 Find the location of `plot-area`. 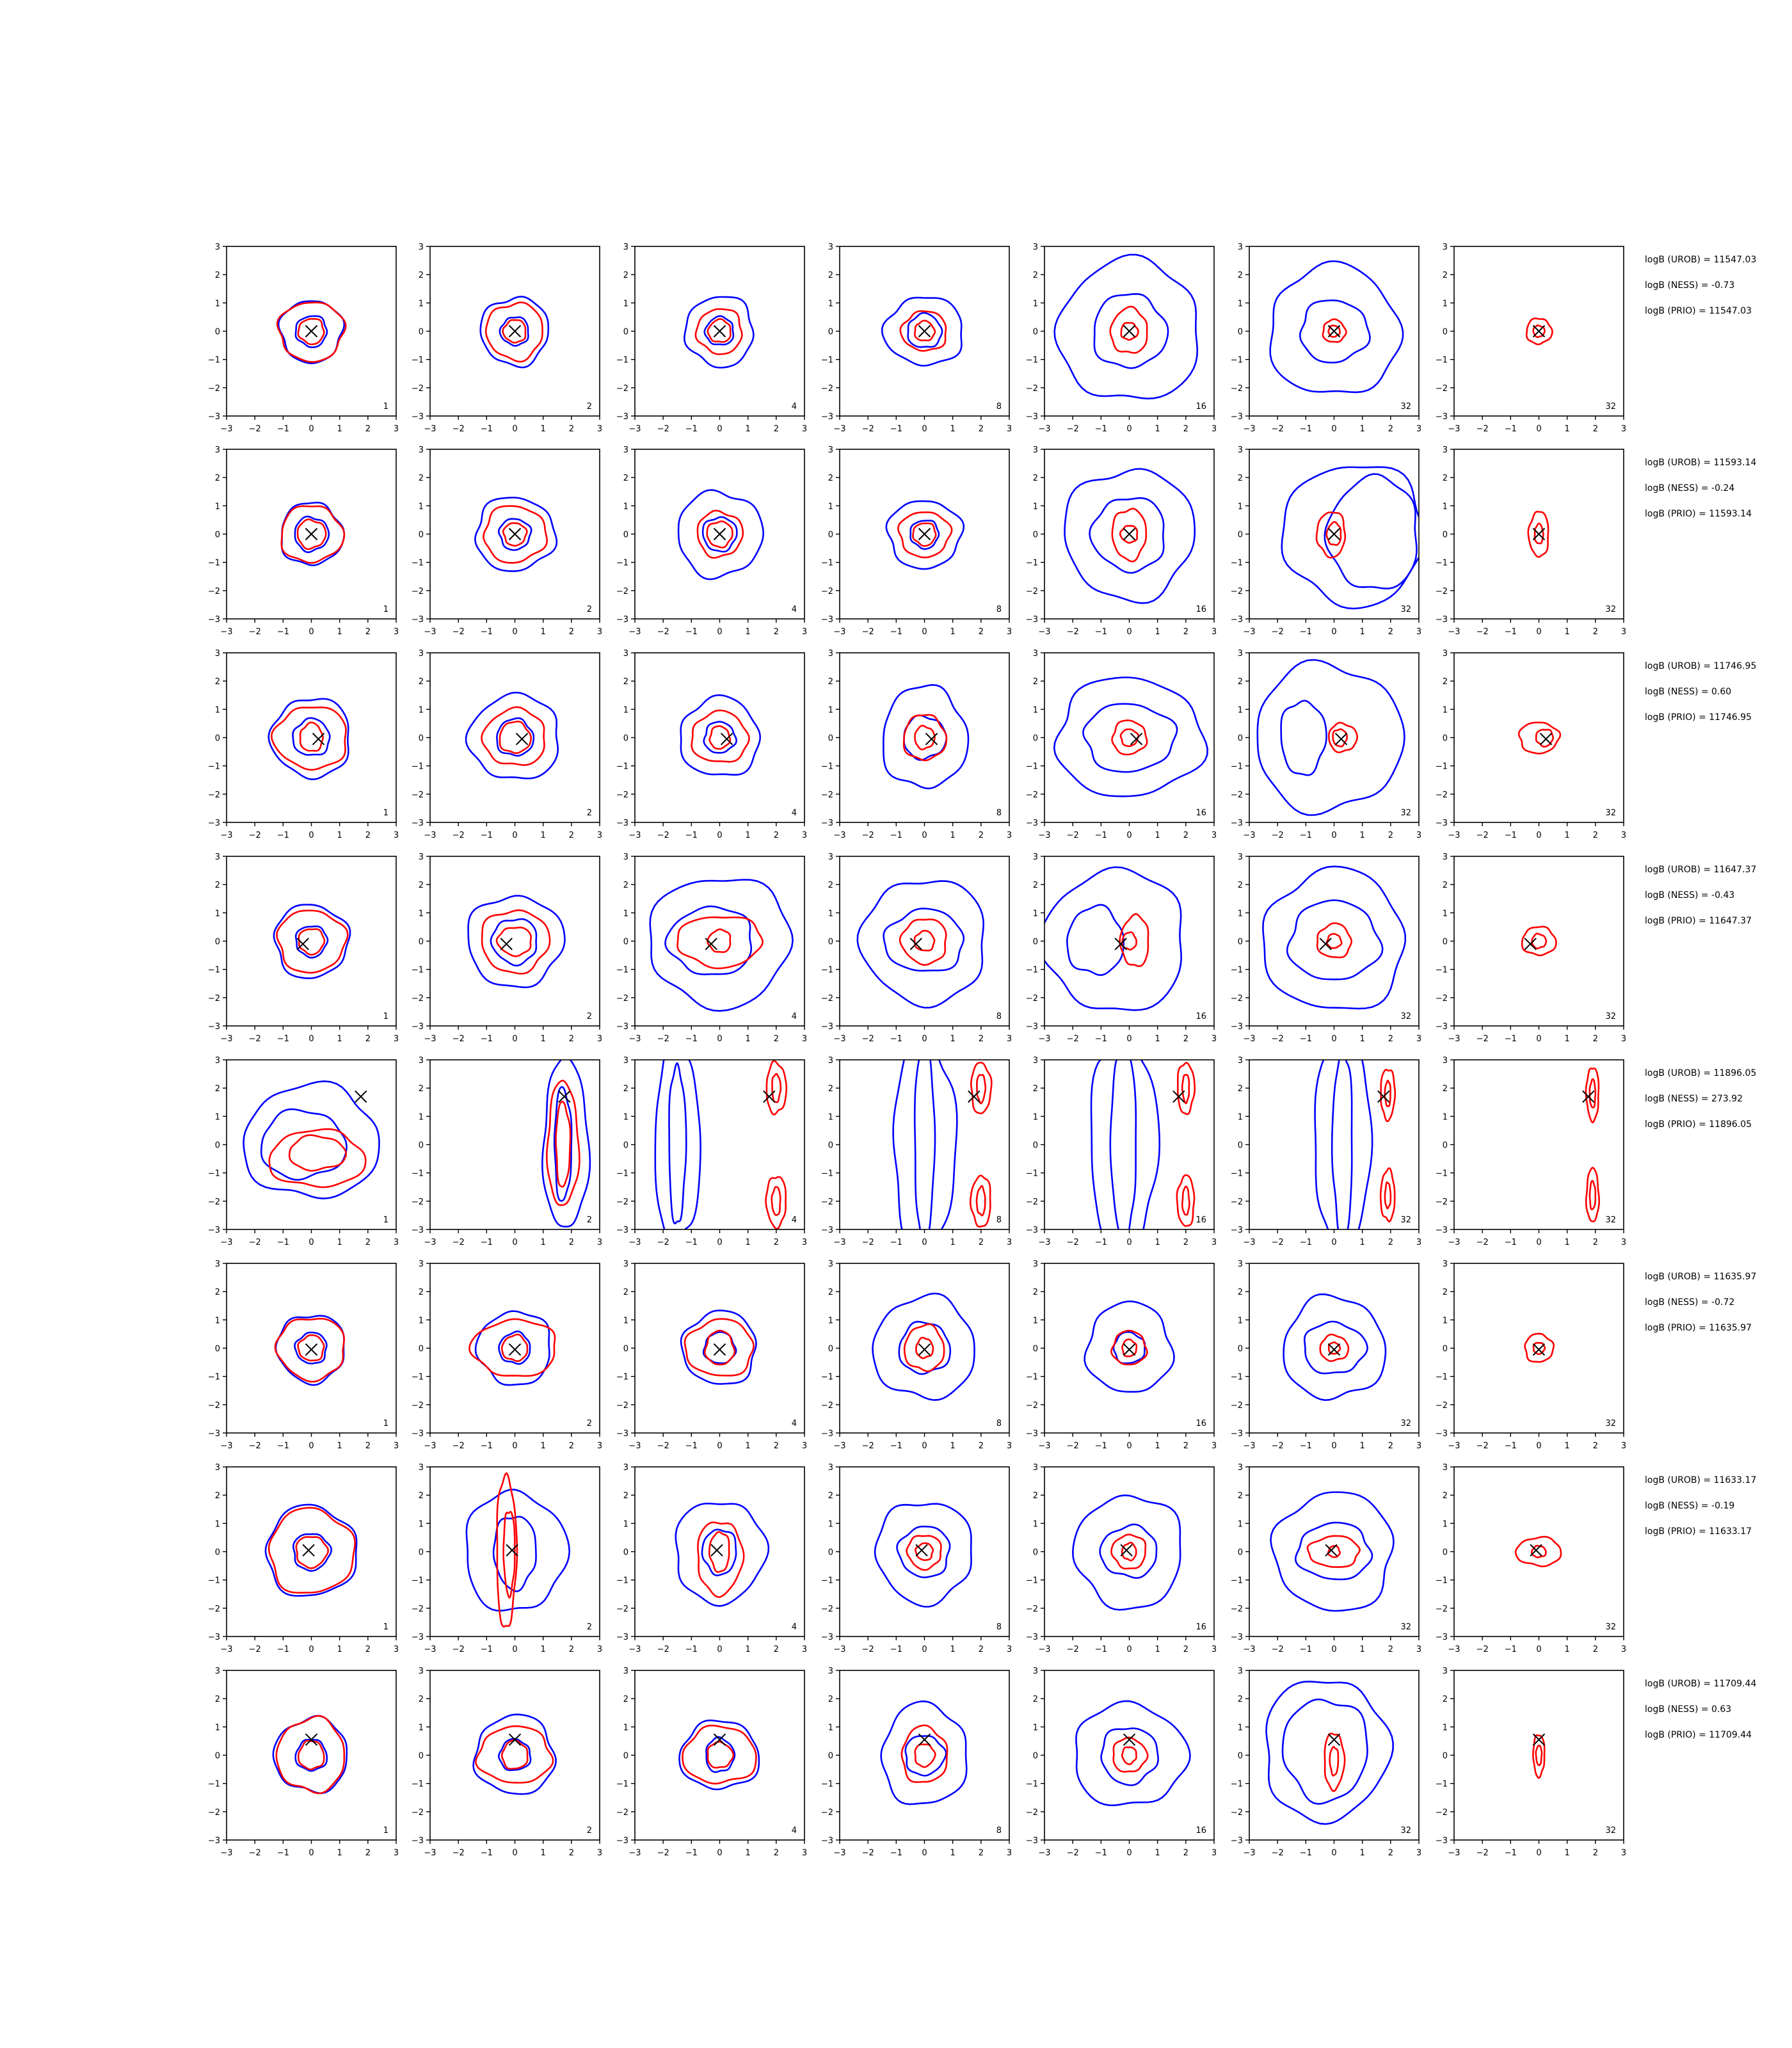

plot-area is located at coordinates (1130, 736).